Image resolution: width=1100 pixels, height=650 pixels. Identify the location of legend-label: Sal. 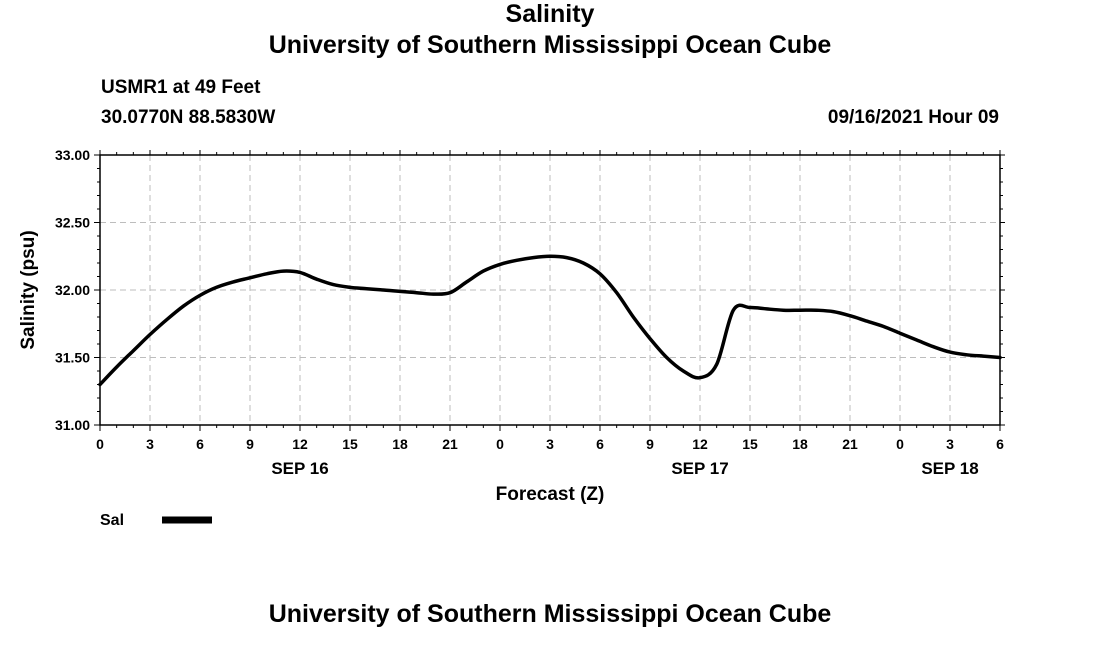
(112, 520).